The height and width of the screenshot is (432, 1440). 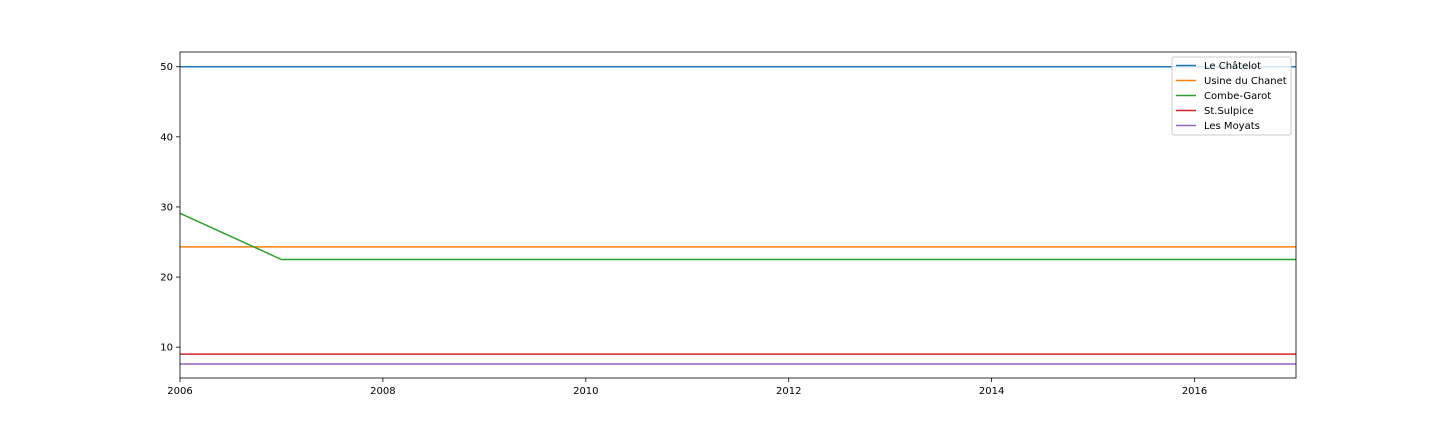 I want to click on x-tick-label: 2012, so click(x=788, y=391).